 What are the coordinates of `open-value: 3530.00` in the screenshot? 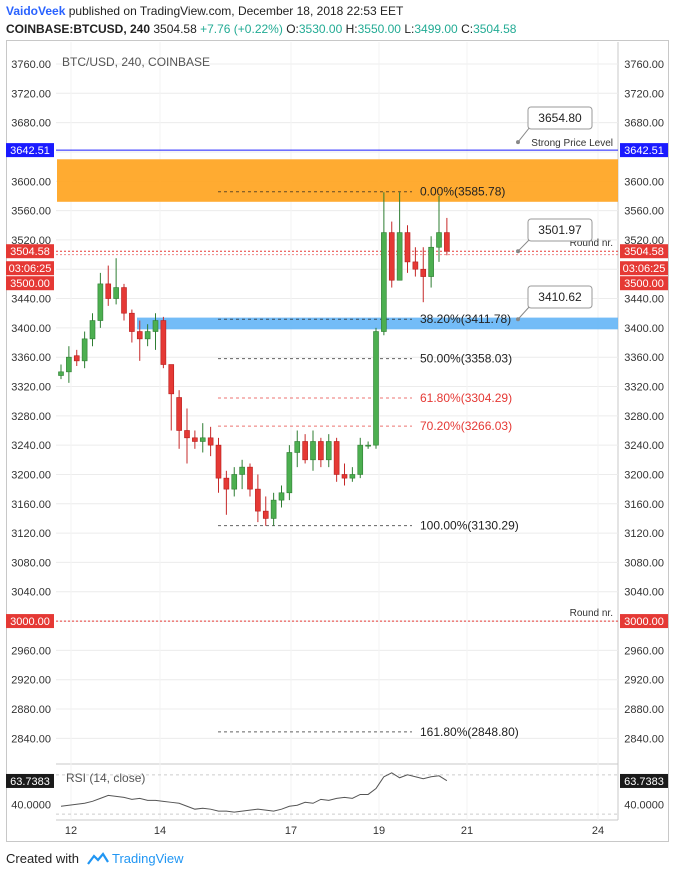 It's located at (320, 29).